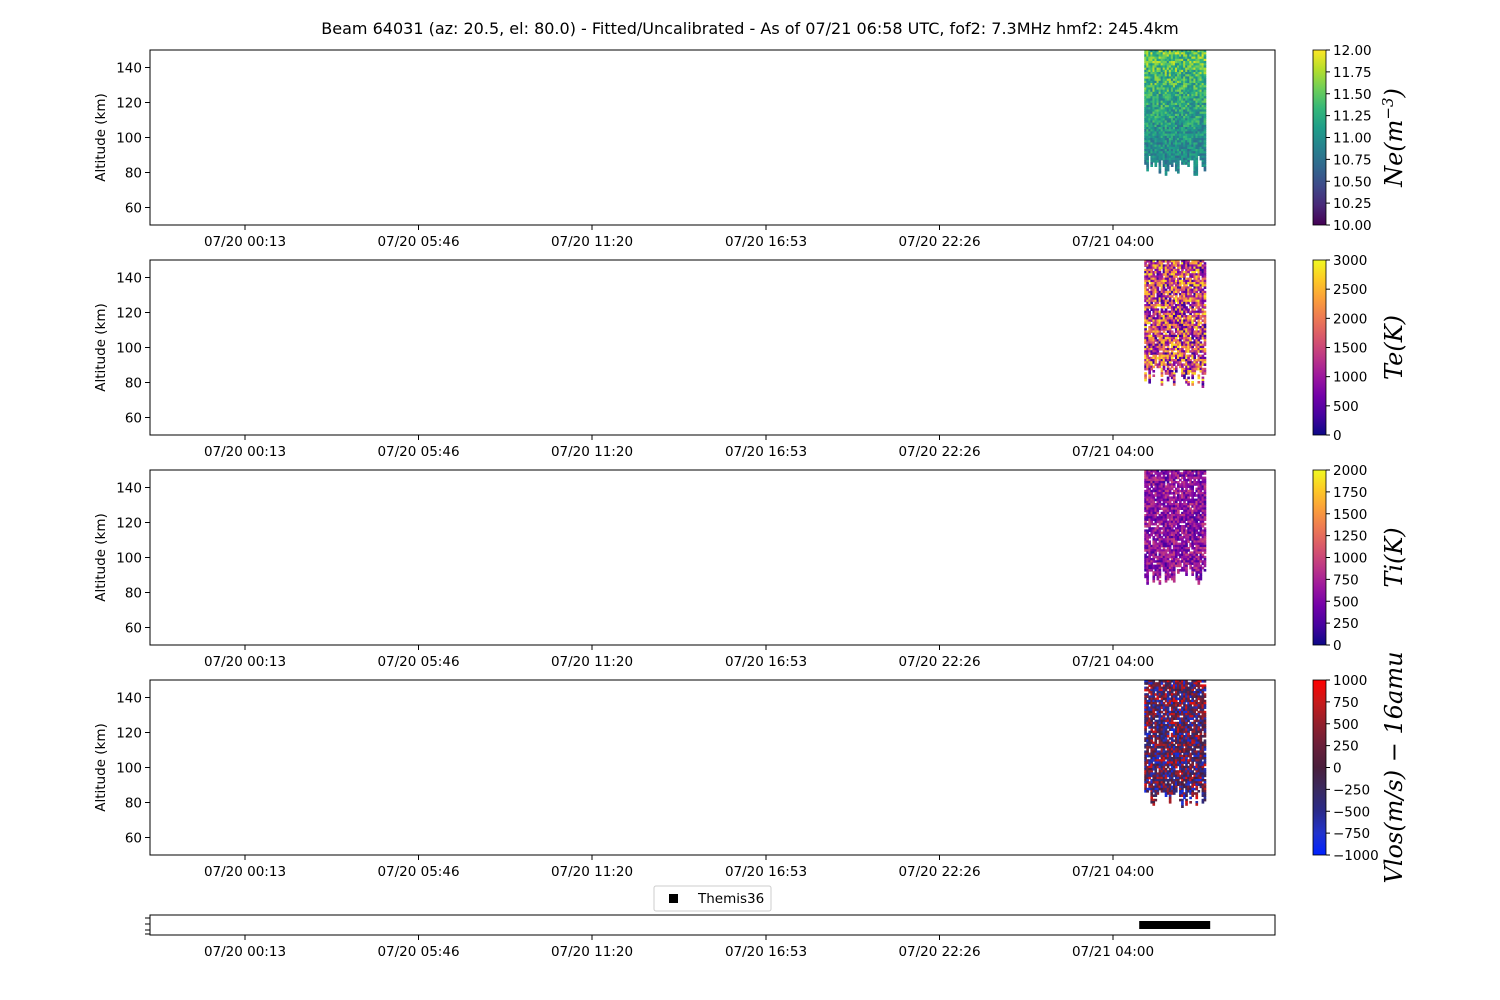 This screenshot has width=1500, height=1000. Describe the element at coordinates (1393, 138) in the screenshot. I see `colorbar-label: Ne(m−3)` at that location.